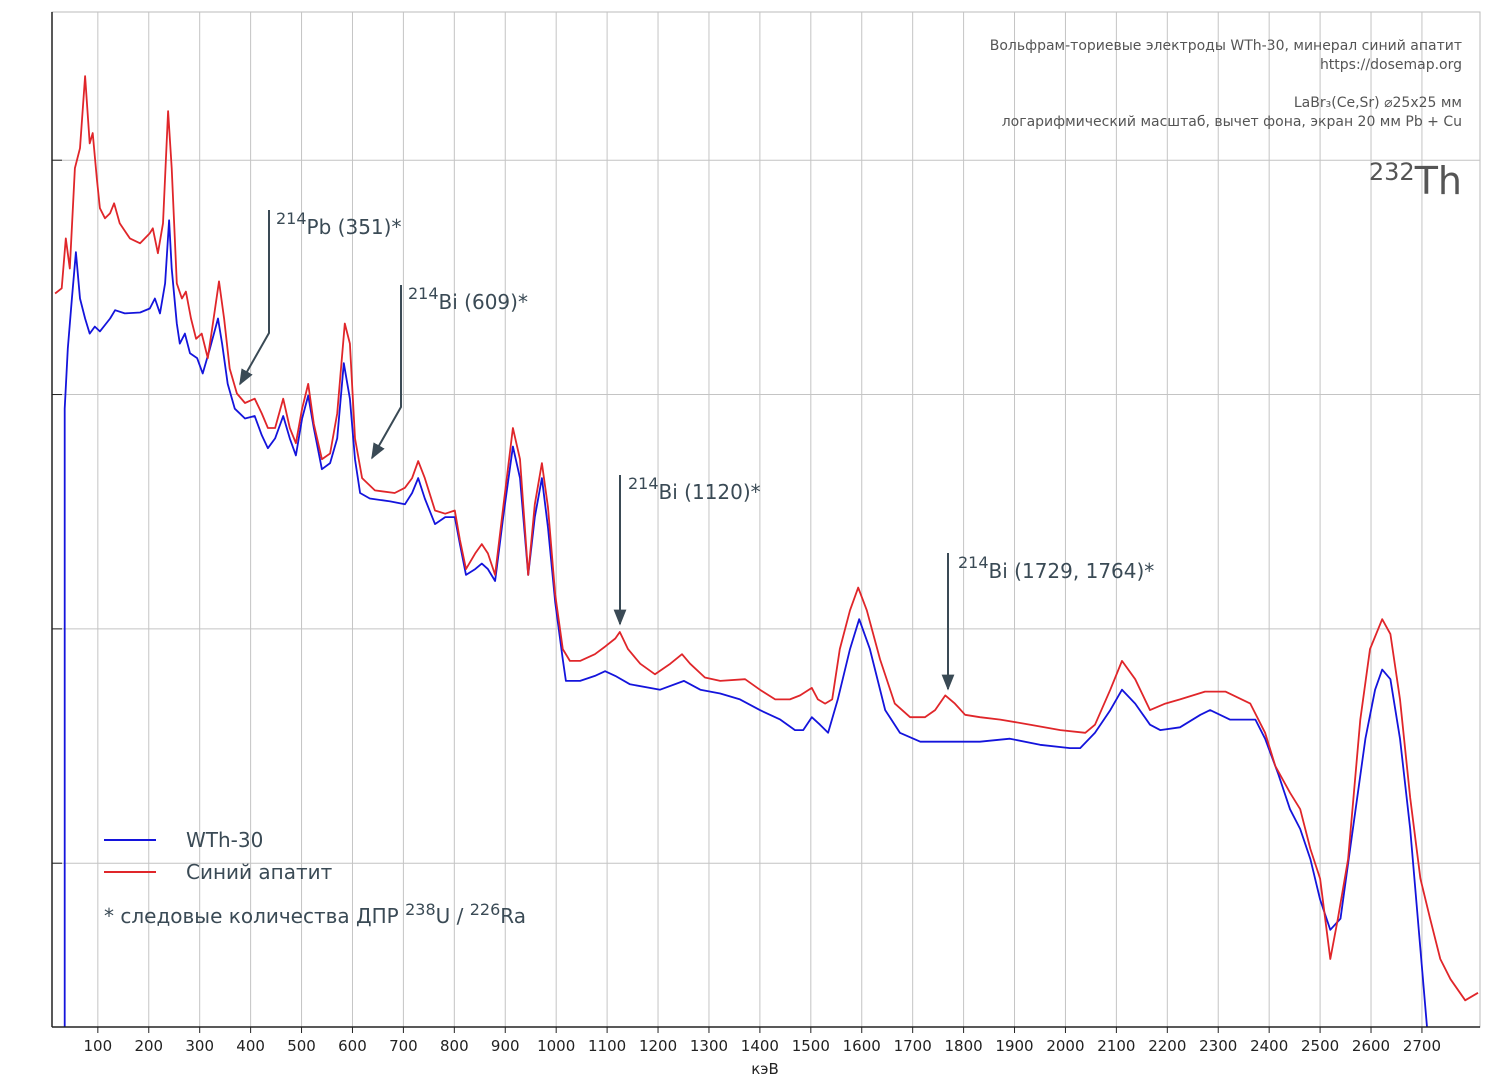  Describe the element at coordinates (811, 1046) in the screenshot. I see `x-tick-label: 1500` at that location.